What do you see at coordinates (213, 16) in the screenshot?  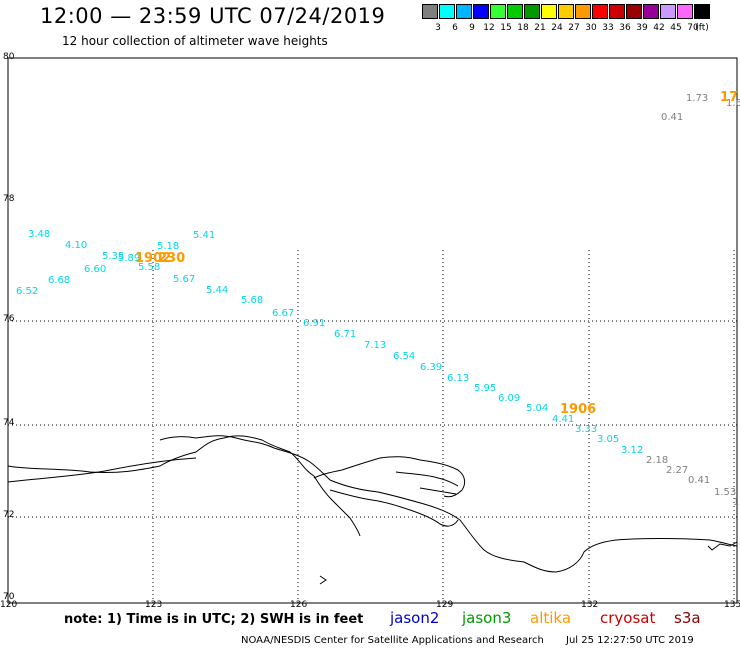 I see `map-title: 12:00 — 23:59 UTC 07/24/2019` at bounding box center [213, 16].